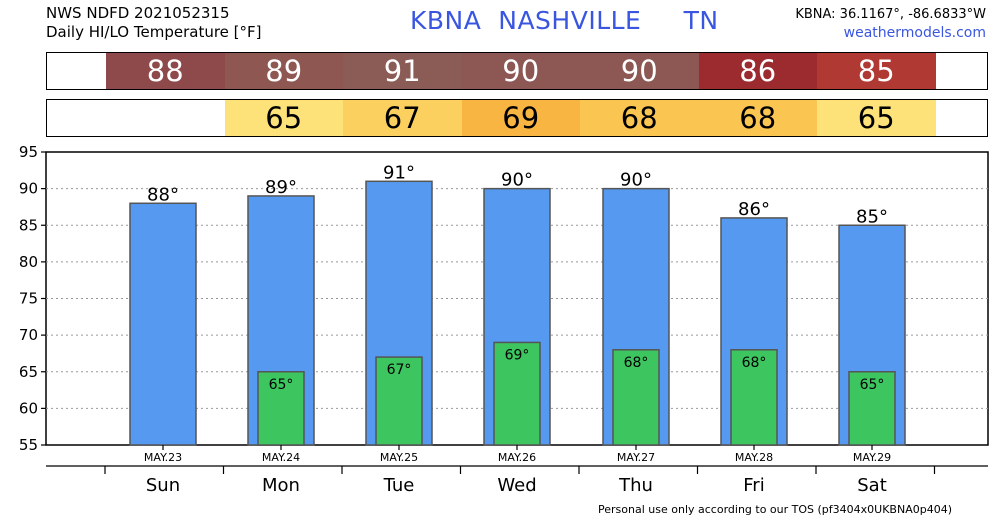 The height and width of the screenshot is (520, 1000). What do you see at coordinates (163, 324) in the screenshot?
I see `high-bar` at bounding box center [163, 324].